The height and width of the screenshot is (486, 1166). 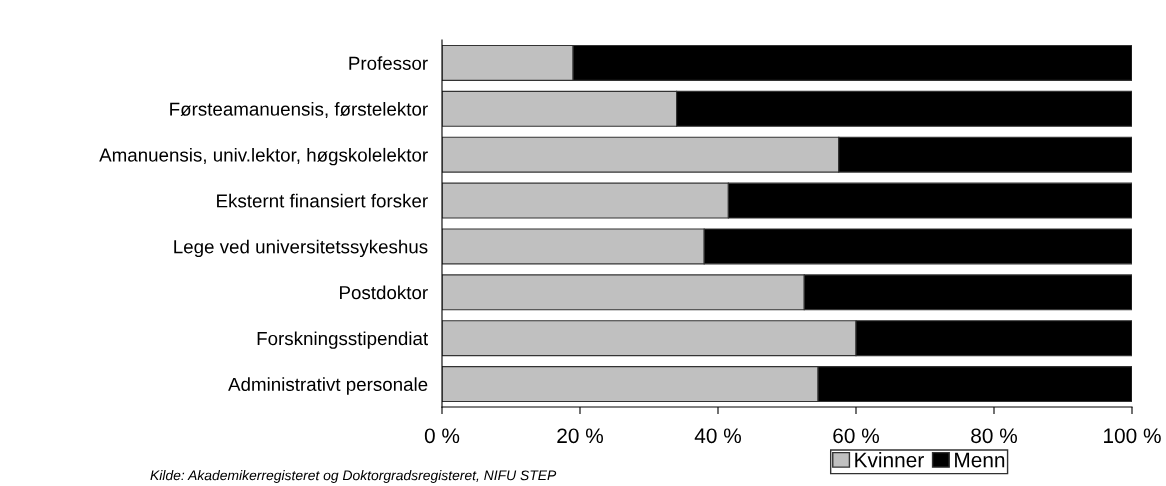 What do you see at coordinates (263, 156) in the screenshot?
I see `y-tick-label: Amanuensis, univ.lektor, høgskolelektor` at bounding box center [263, 156].